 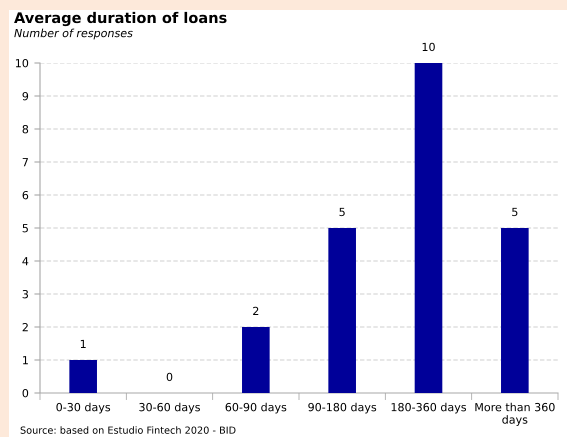 What do you see at coordinates (128, 430) in the screenshot?
I see `source-note: Source: based on Estudio Fintech 2020 - BID` at bounding box center [128, 430].